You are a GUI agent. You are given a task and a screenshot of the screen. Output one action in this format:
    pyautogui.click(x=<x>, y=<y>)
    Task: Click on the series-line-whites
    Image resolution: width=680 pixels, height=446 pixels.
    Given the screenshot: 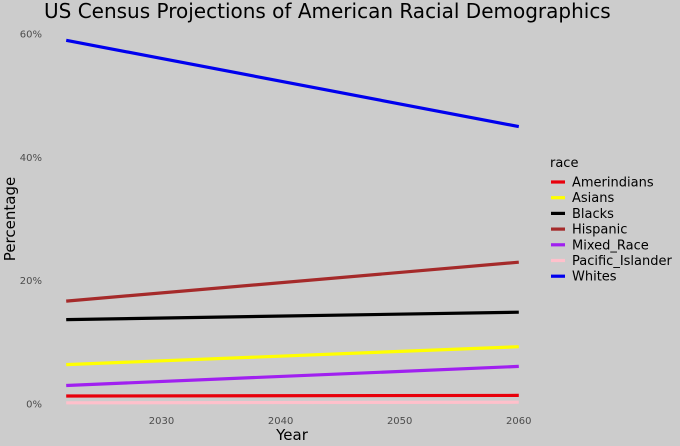 What is the action you would take?
    pyautogui.click(x=292, y=83)
    